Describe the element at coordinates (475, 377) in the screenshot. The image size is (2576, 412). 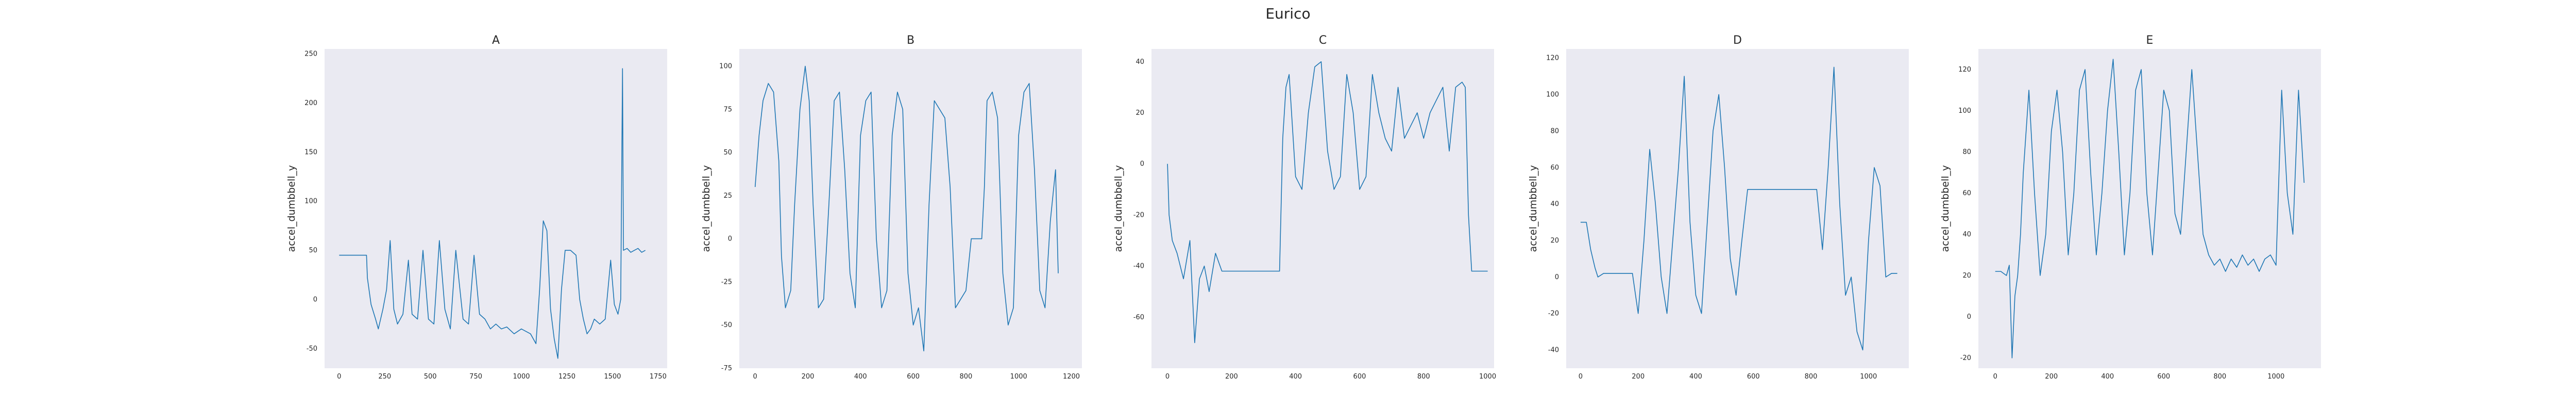
I see `x-tick-label: 750` at that location.